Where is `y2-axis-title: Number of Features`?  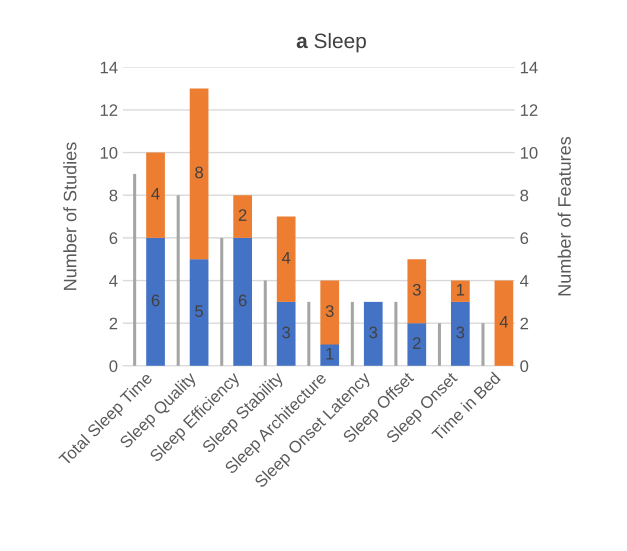 y2-axis-title: Number of Features is located at coordinates (564, 216).